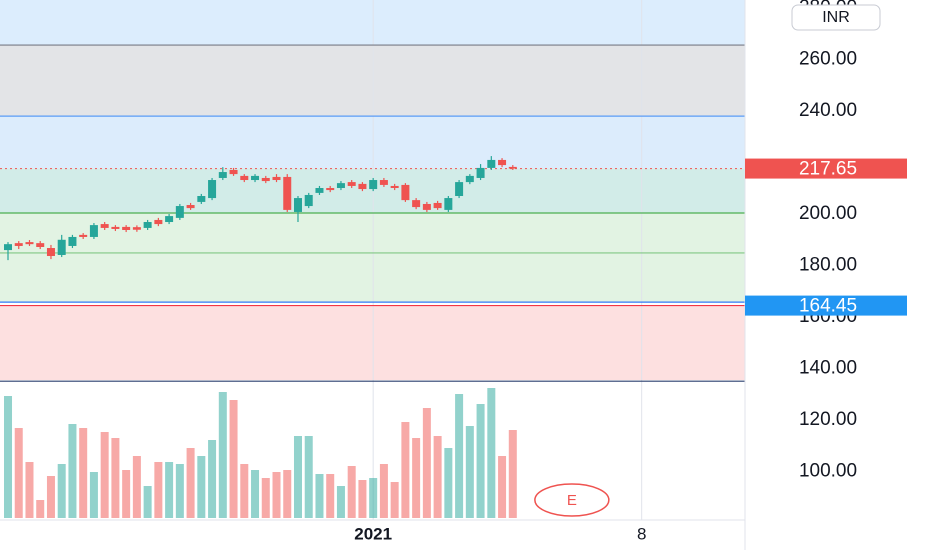 The width and height of the screenshot is (932, 550). I want to click on last-price-label: 217.65, so click(828, 169).